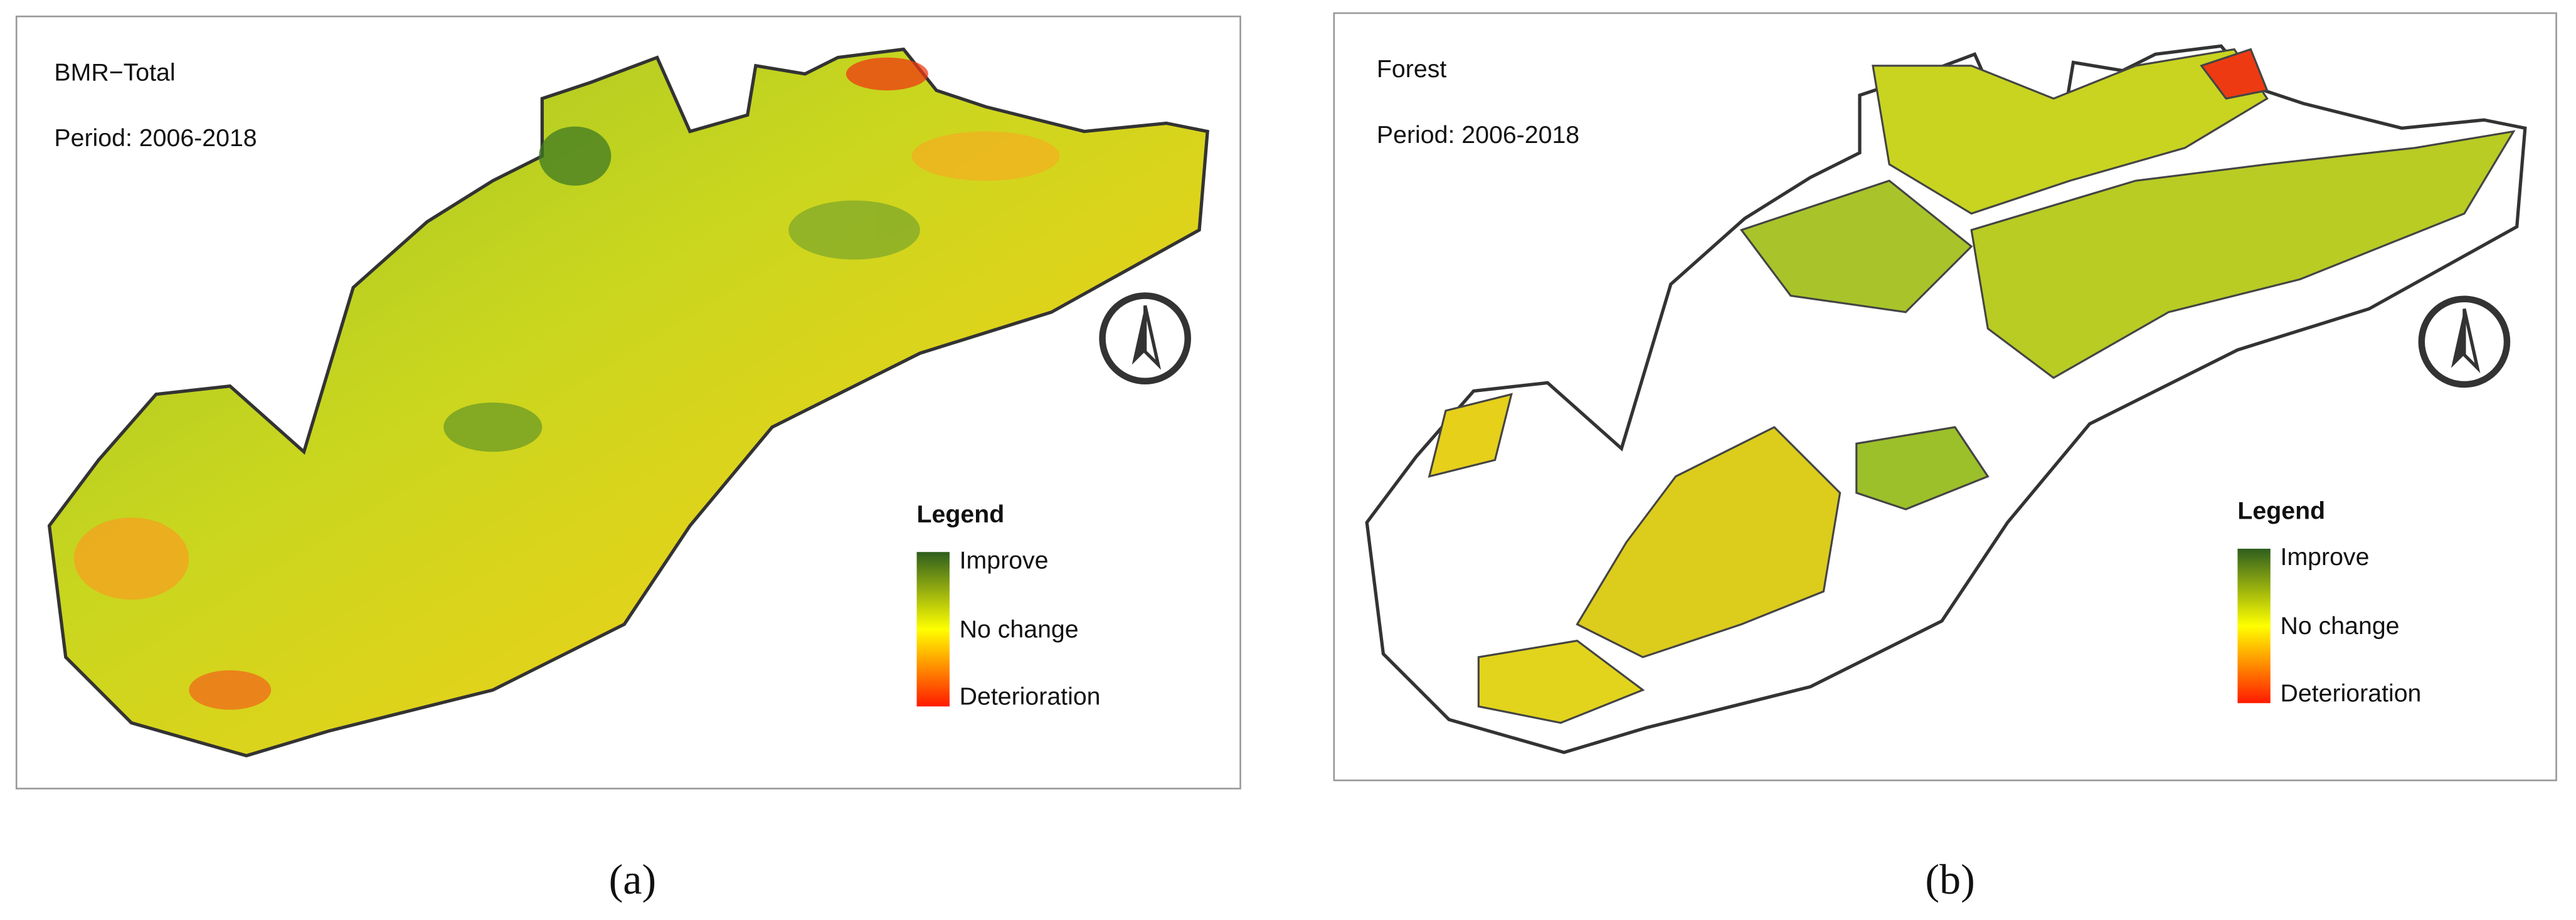  I want to click on caption: (b), so click(1949, 879).